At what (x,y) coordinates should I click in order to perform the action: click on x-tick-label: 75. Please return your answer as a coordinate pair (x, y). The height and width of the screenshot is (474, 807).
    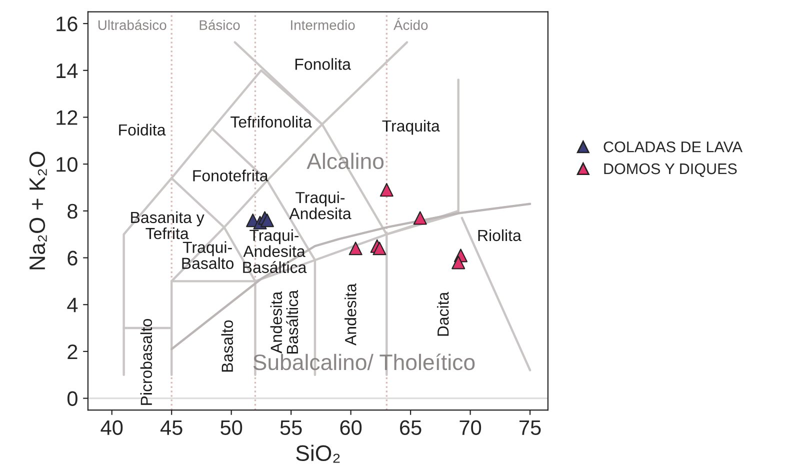
    Looking at the image, I should click on (530, 428).